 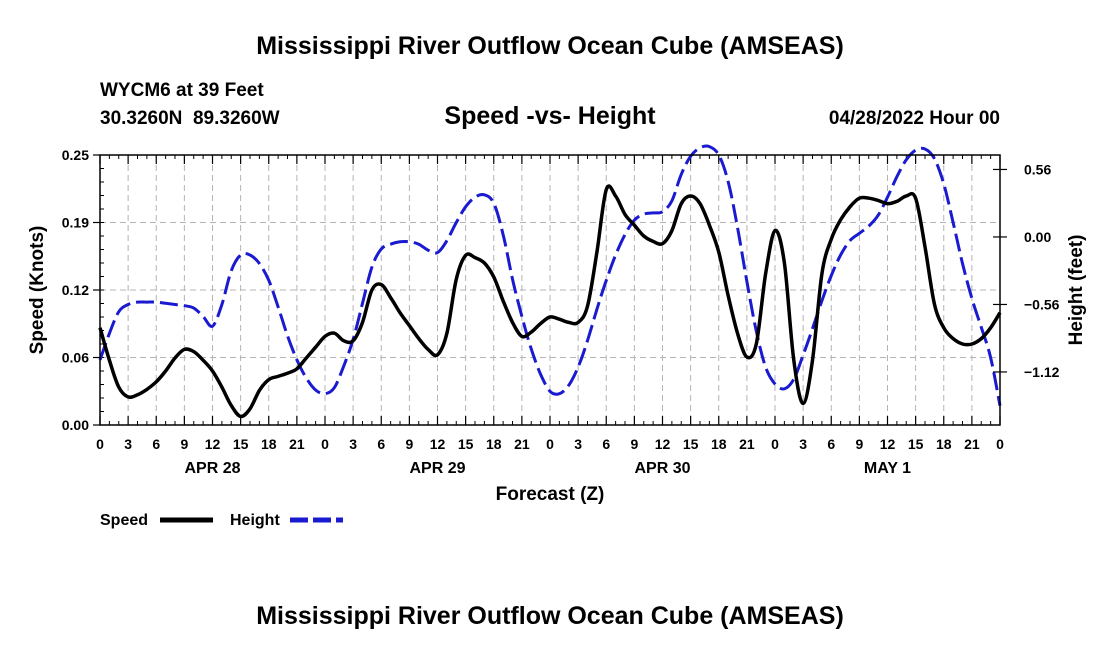 I want to click on y-tick-label-left: 0.00, so click(x=75, y=425).